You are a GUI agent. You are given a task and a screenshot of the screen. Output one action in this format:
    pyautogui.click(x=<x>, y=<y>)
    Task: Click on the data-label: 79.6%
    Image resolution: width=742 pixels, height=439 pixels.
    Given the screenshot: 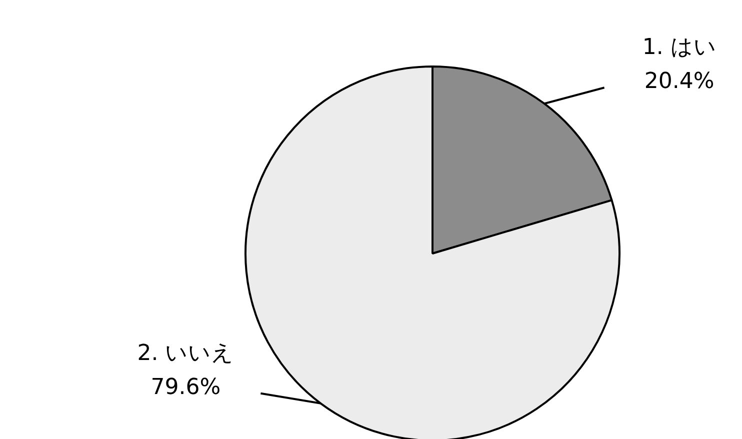 What is the action you would take?
    pyautogui.click(x=185, y=387)
    